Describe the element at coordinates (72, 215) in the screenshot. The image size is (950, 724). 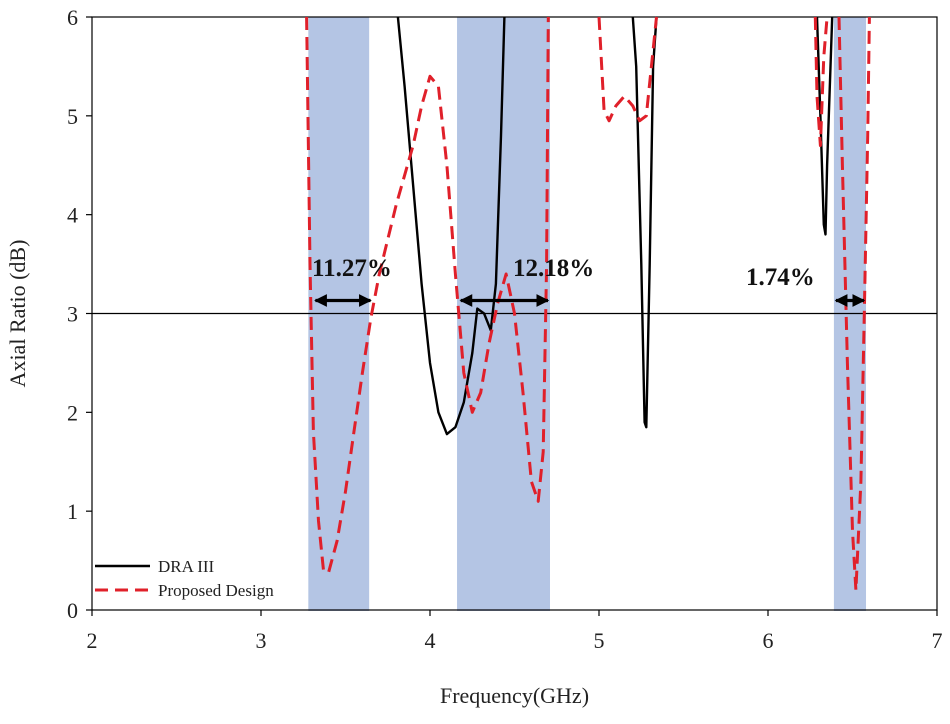
I see `y-tick-label-4: 4` at that location.